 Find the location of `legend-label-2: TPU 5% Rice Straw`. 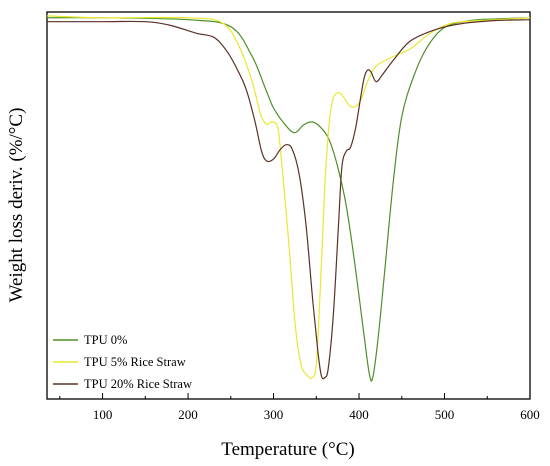

legend-label-2: TPU 5% Rice Straw is located at coordinates (135, 362).